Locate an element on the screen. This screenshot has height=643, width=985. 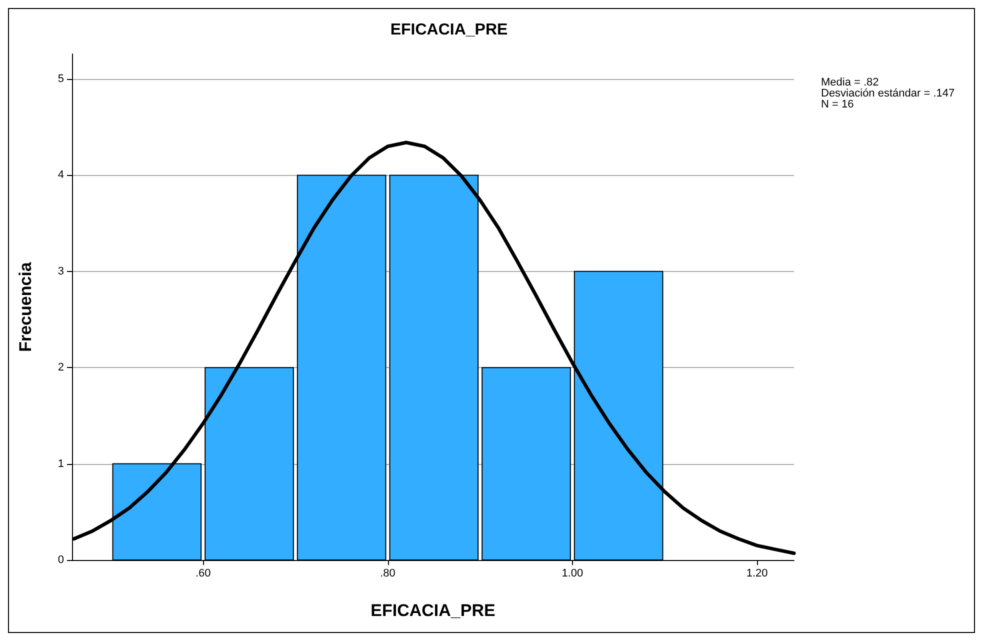
y-tick-label: 5 is located at coordinates (61, 79).